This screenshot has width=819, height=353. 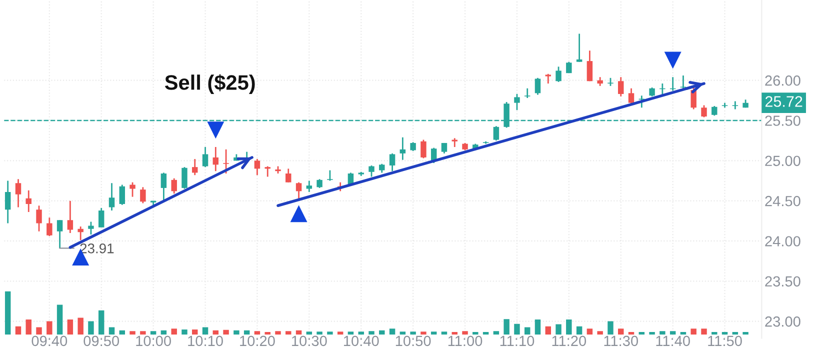 I want to click on y-tick-label: 26.00, so click(x=782, y=80).